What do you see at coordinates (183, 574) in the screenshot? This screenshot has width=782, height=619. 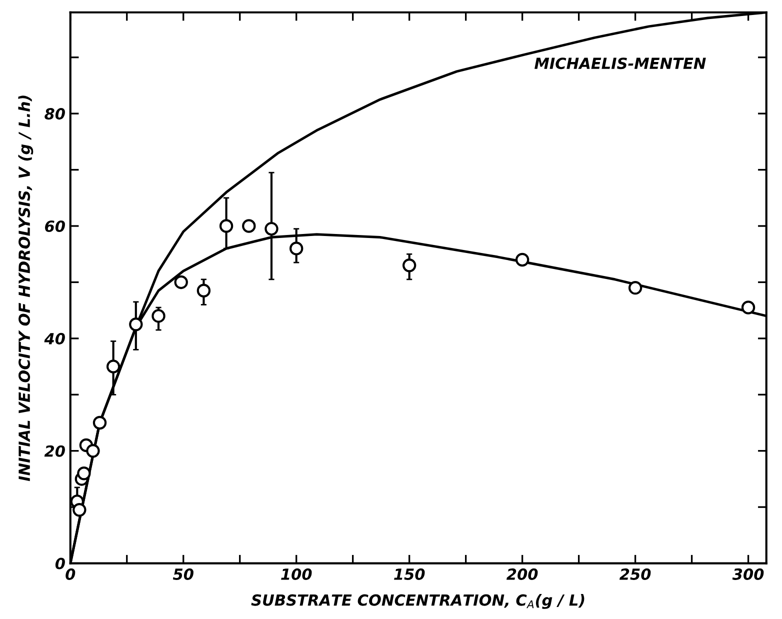 I see `x-tick-label: 50` at bounding box center [183, 574].